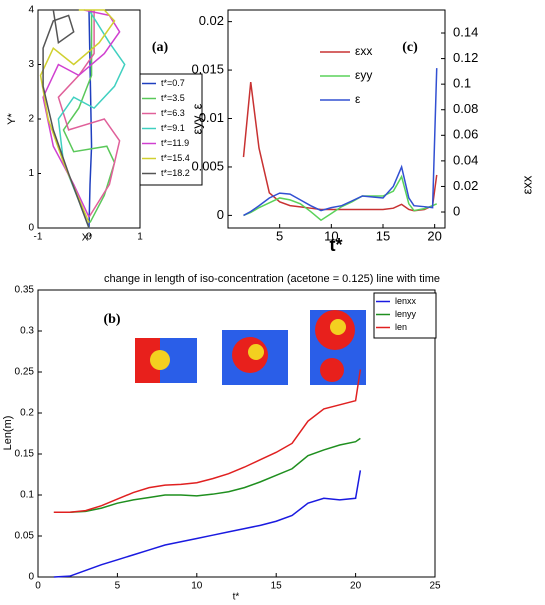 The image size is (545, 605). Describe the element at coordinates (465, 108) in the screenshot. I see `y2-tick-label: 0.08` at that location.